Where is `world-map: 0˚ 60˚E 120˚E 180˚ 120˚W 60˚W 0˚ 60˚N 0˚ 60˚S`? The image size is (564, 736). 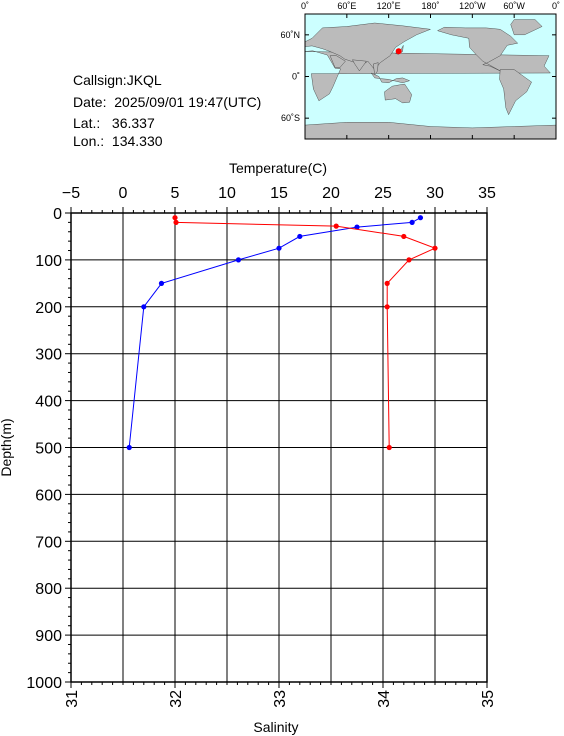 world-map: 0˚ 60˚E 120˚E 180˚ 120˚W 60˚W 0˚ 60˚N 0˚ 60˚S is located at coordinates (420, 70).